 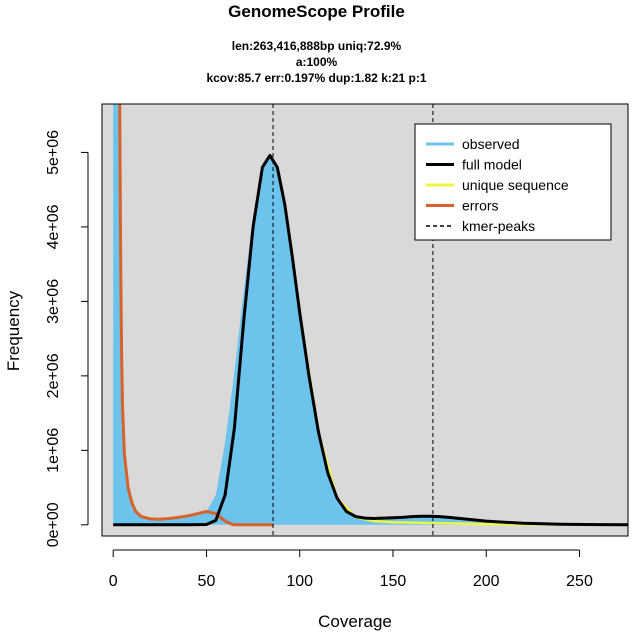 I want to click on legend-label: unique sequence, so click(x=515, y=185).